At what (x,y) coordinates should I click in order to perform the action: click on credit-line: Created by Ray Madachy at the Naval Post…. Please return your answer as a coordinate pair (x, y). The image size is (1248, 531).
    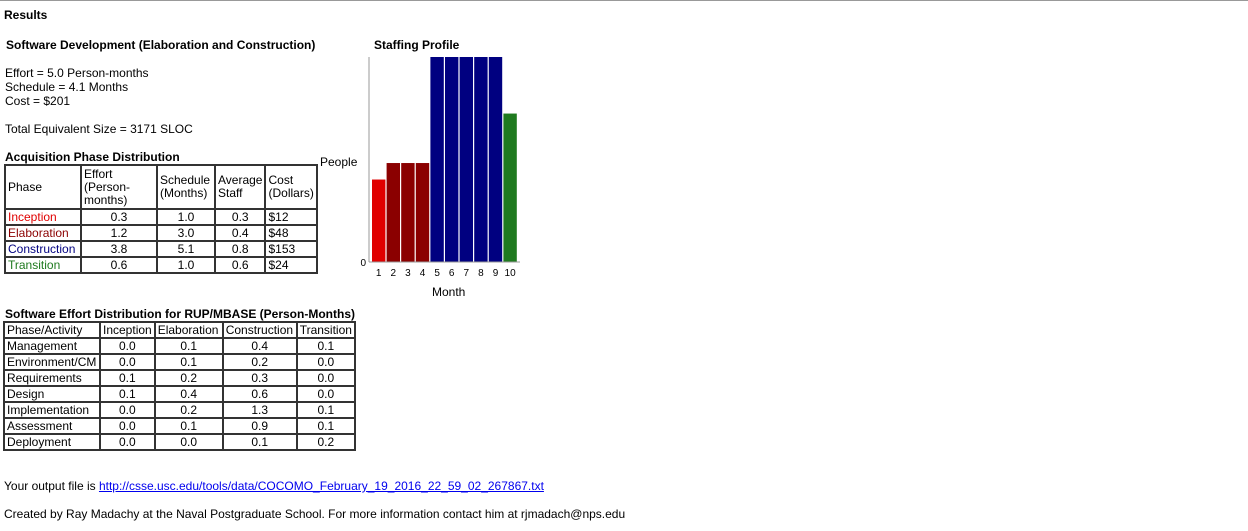
    Looking at the image, I should click on (315, 514).